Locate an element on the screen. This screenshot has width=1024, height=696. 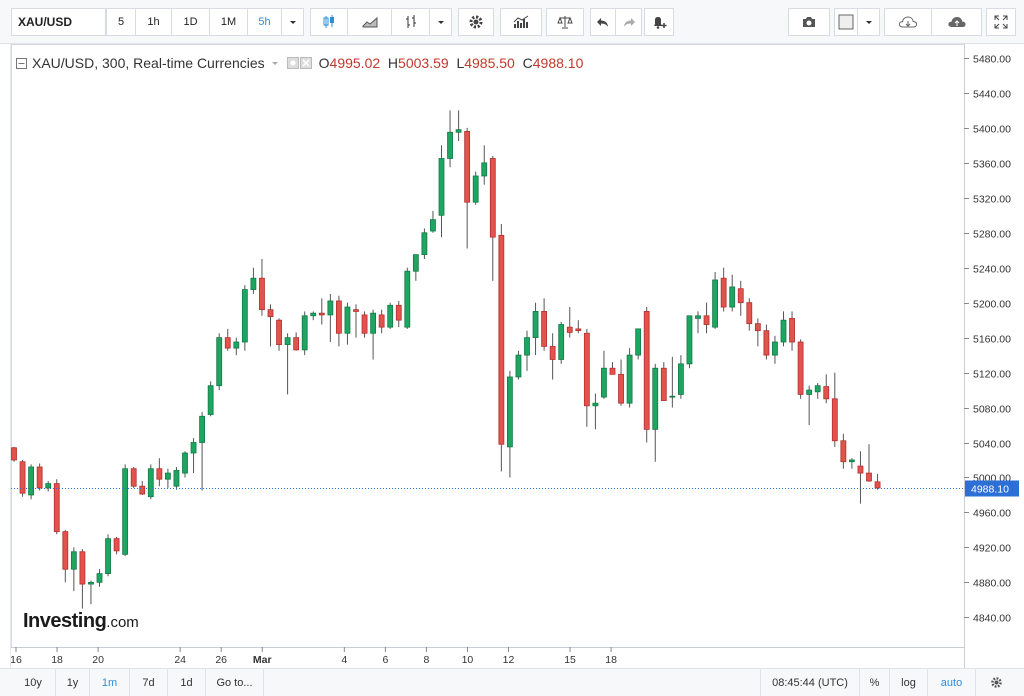
range-1m: 1m is located at coordinates (110, 682).